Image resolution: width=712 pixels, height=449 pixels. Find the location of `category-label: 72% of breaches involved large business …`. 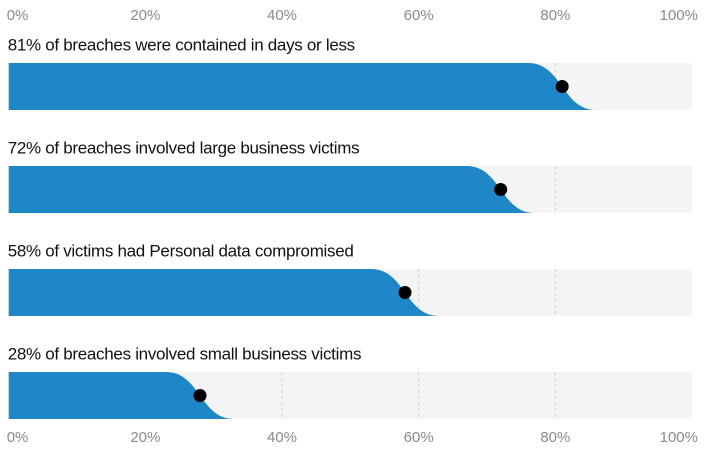

category-label: 72% of breaches involved large business … is located at coordinates (184, 147).